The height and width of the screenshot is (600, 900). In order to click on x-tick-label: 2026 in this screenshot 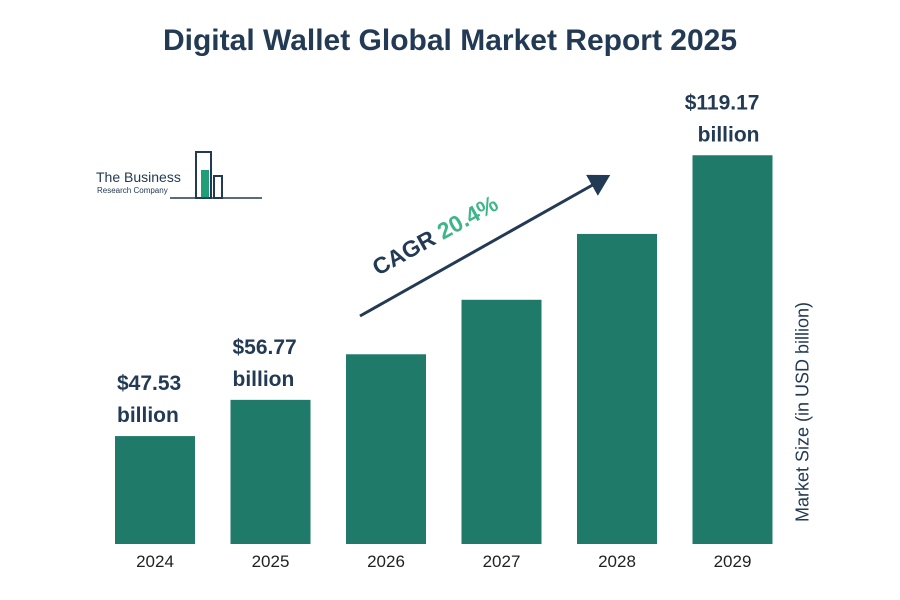, I will do `click(386, 561)`.